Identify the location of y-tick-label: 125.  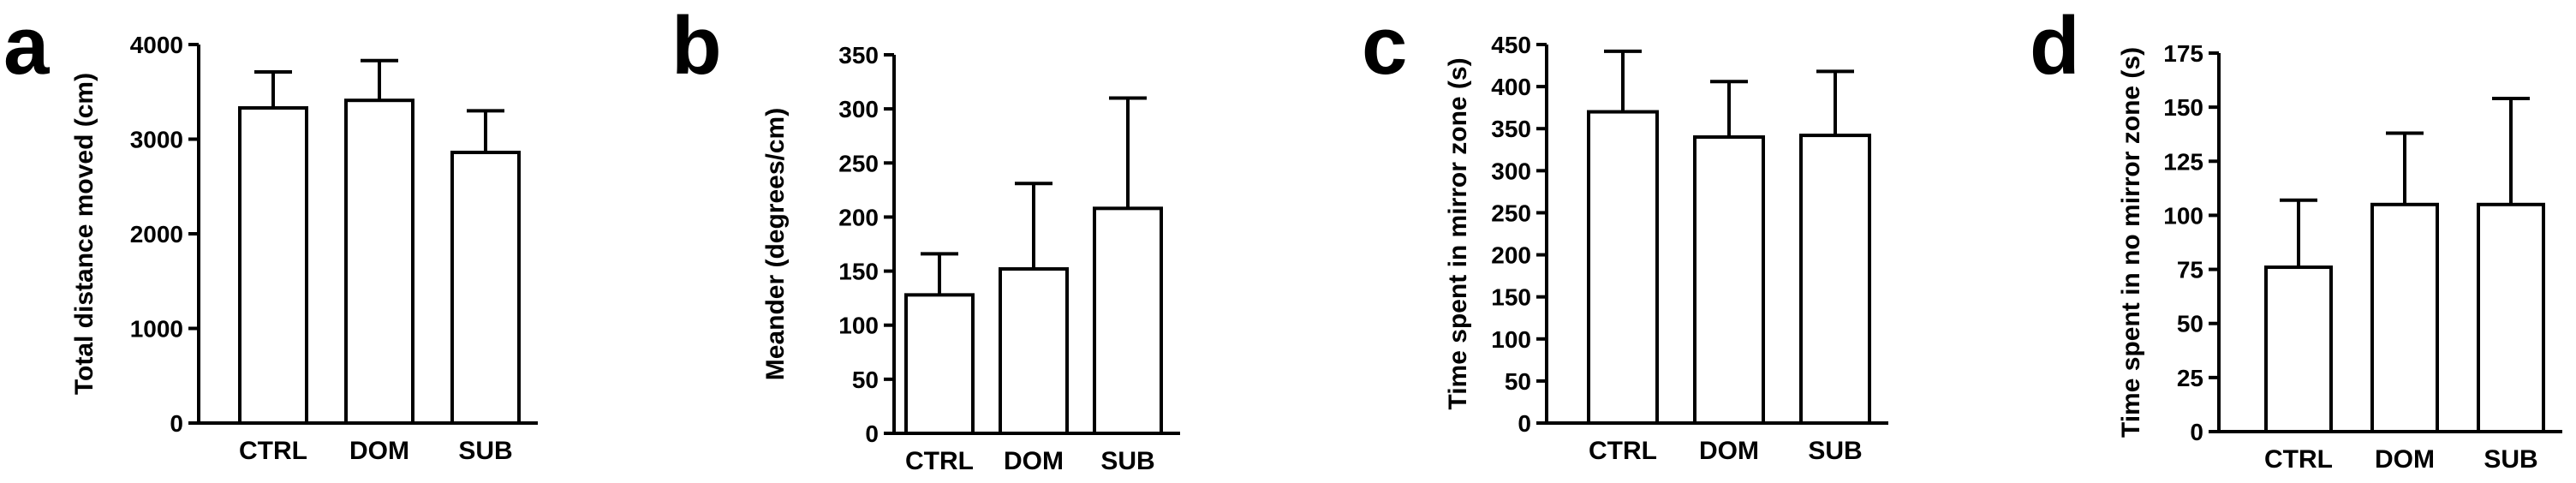
(2183, 161).